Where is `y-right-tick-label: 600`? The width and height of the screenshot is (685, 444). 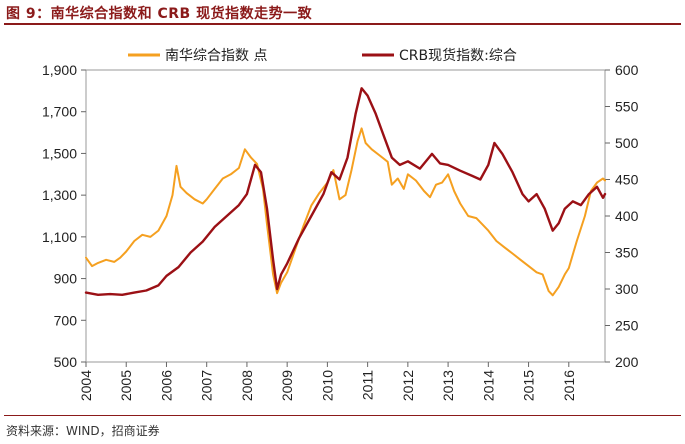 y-right-tick-label: 600 is located at coordinates (627, 70).